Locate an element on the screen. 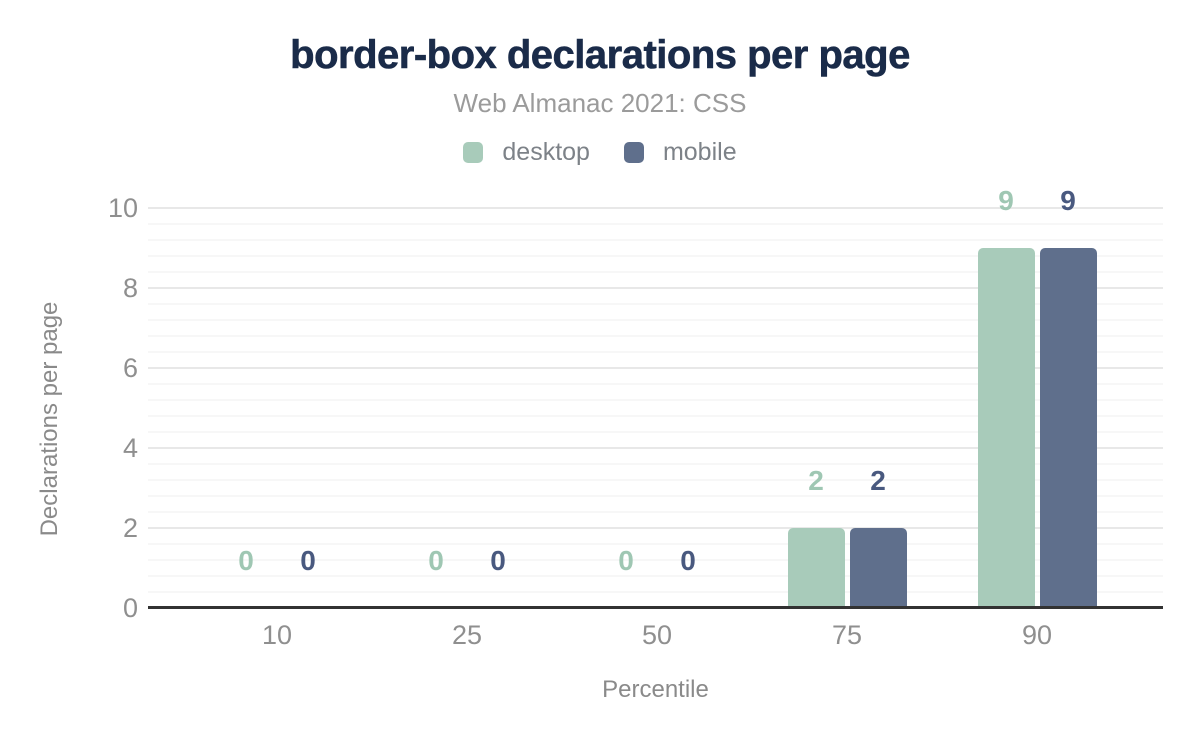 The width and height of the screenshot is (1200, 742). bar-mobile-p75 is located at coordinates (878, 568).